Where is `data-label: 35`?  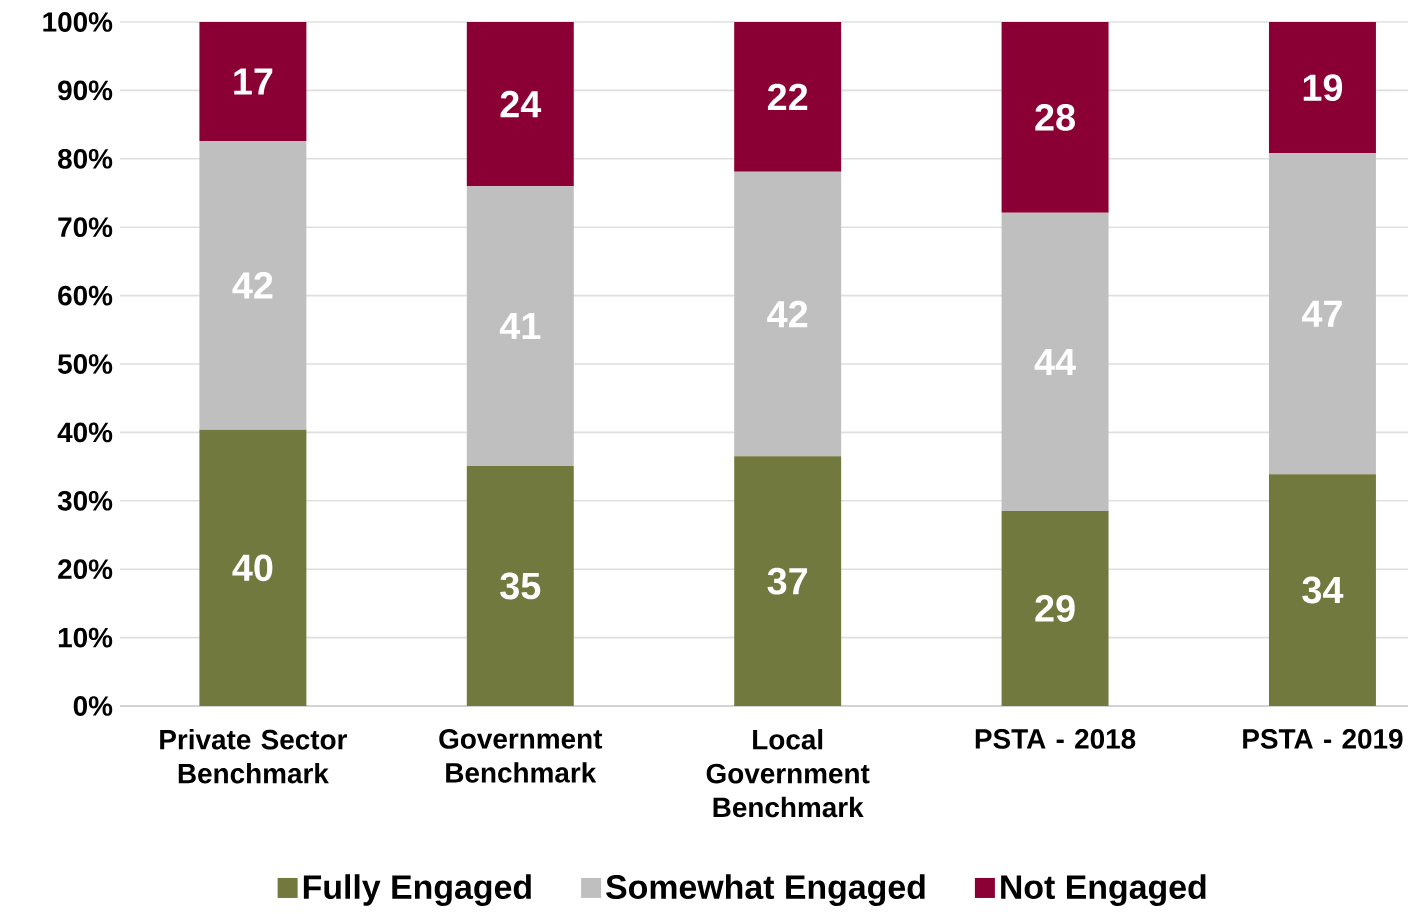 data-label: 35 is located at coordinates (520, 586).